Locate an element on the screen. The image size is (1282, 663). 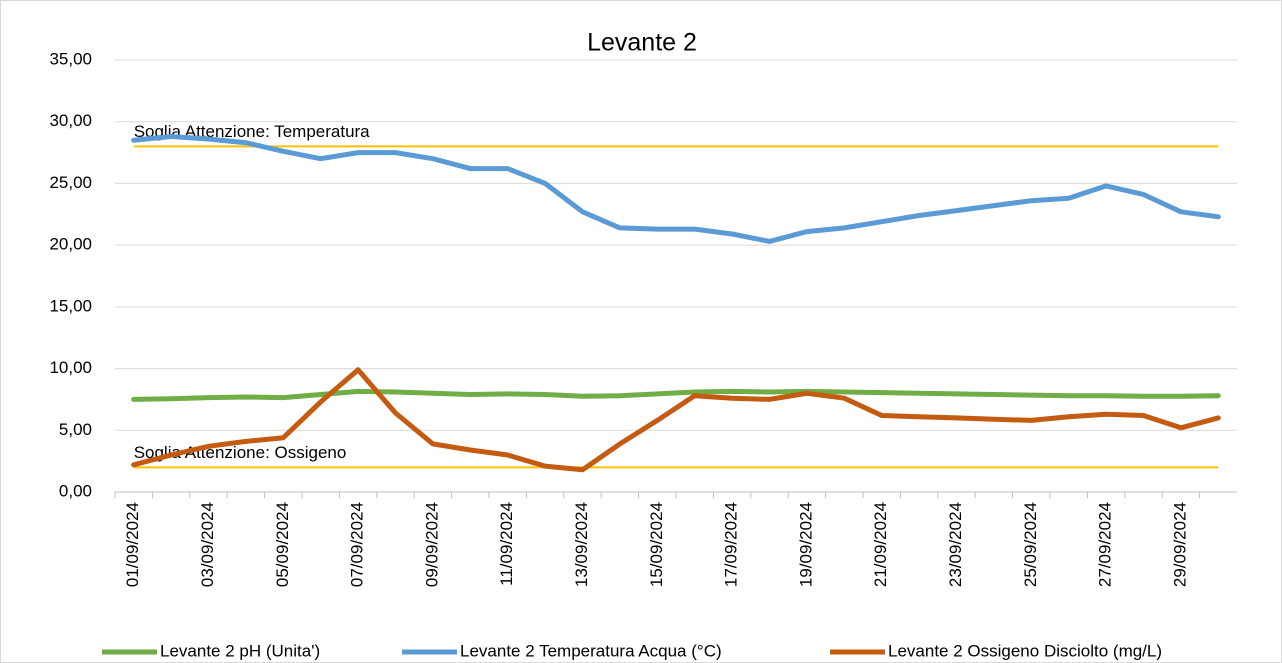
y-tick-label: 10,00 is located at coordinates (70, 367).